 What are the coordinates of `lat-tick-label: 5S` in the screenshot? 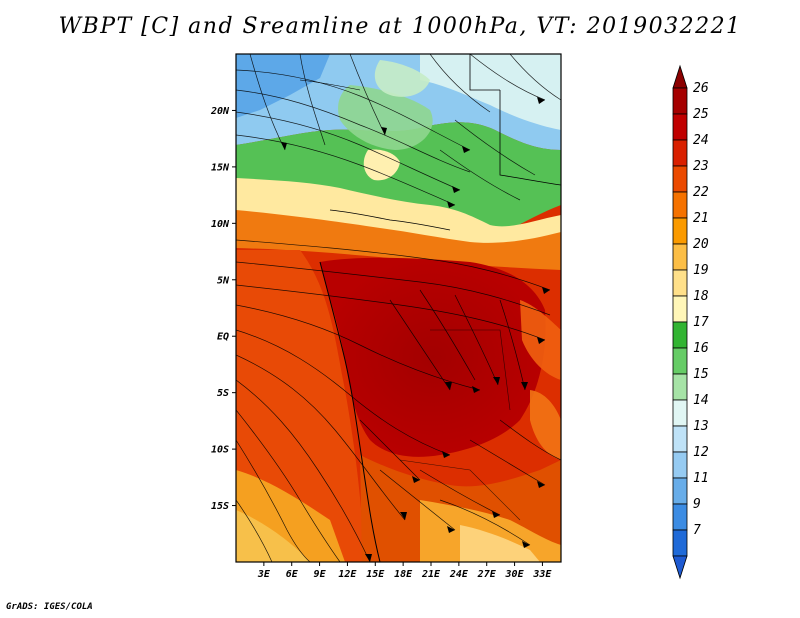 It's located at (223, 393).